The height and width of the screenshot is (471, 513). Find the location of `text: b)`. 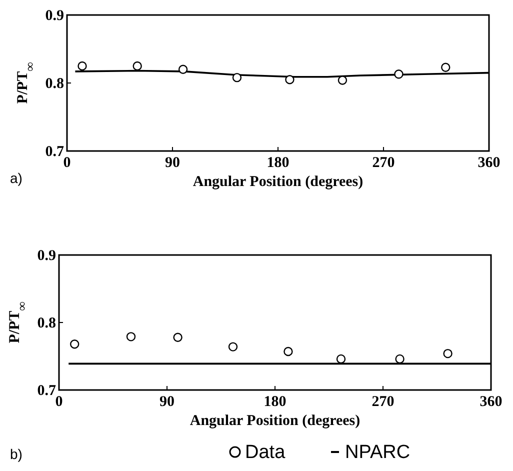

text: b) is located at coordinates (16, 454).